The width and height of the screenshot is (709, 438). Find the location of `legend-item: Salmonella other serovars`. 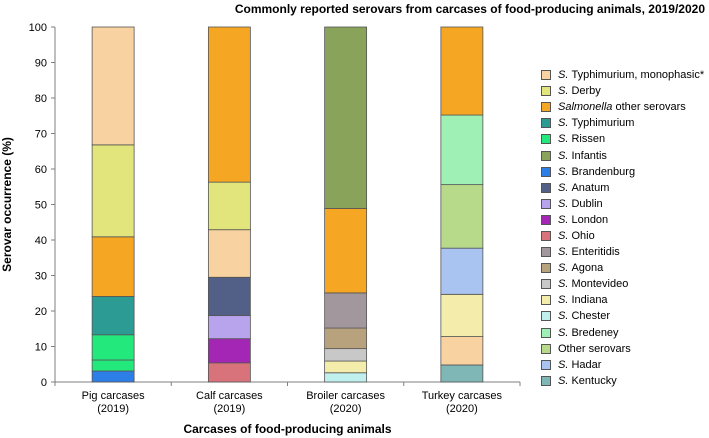

legend-item: Salmonella other serovars is located at coordinates (622, 107).